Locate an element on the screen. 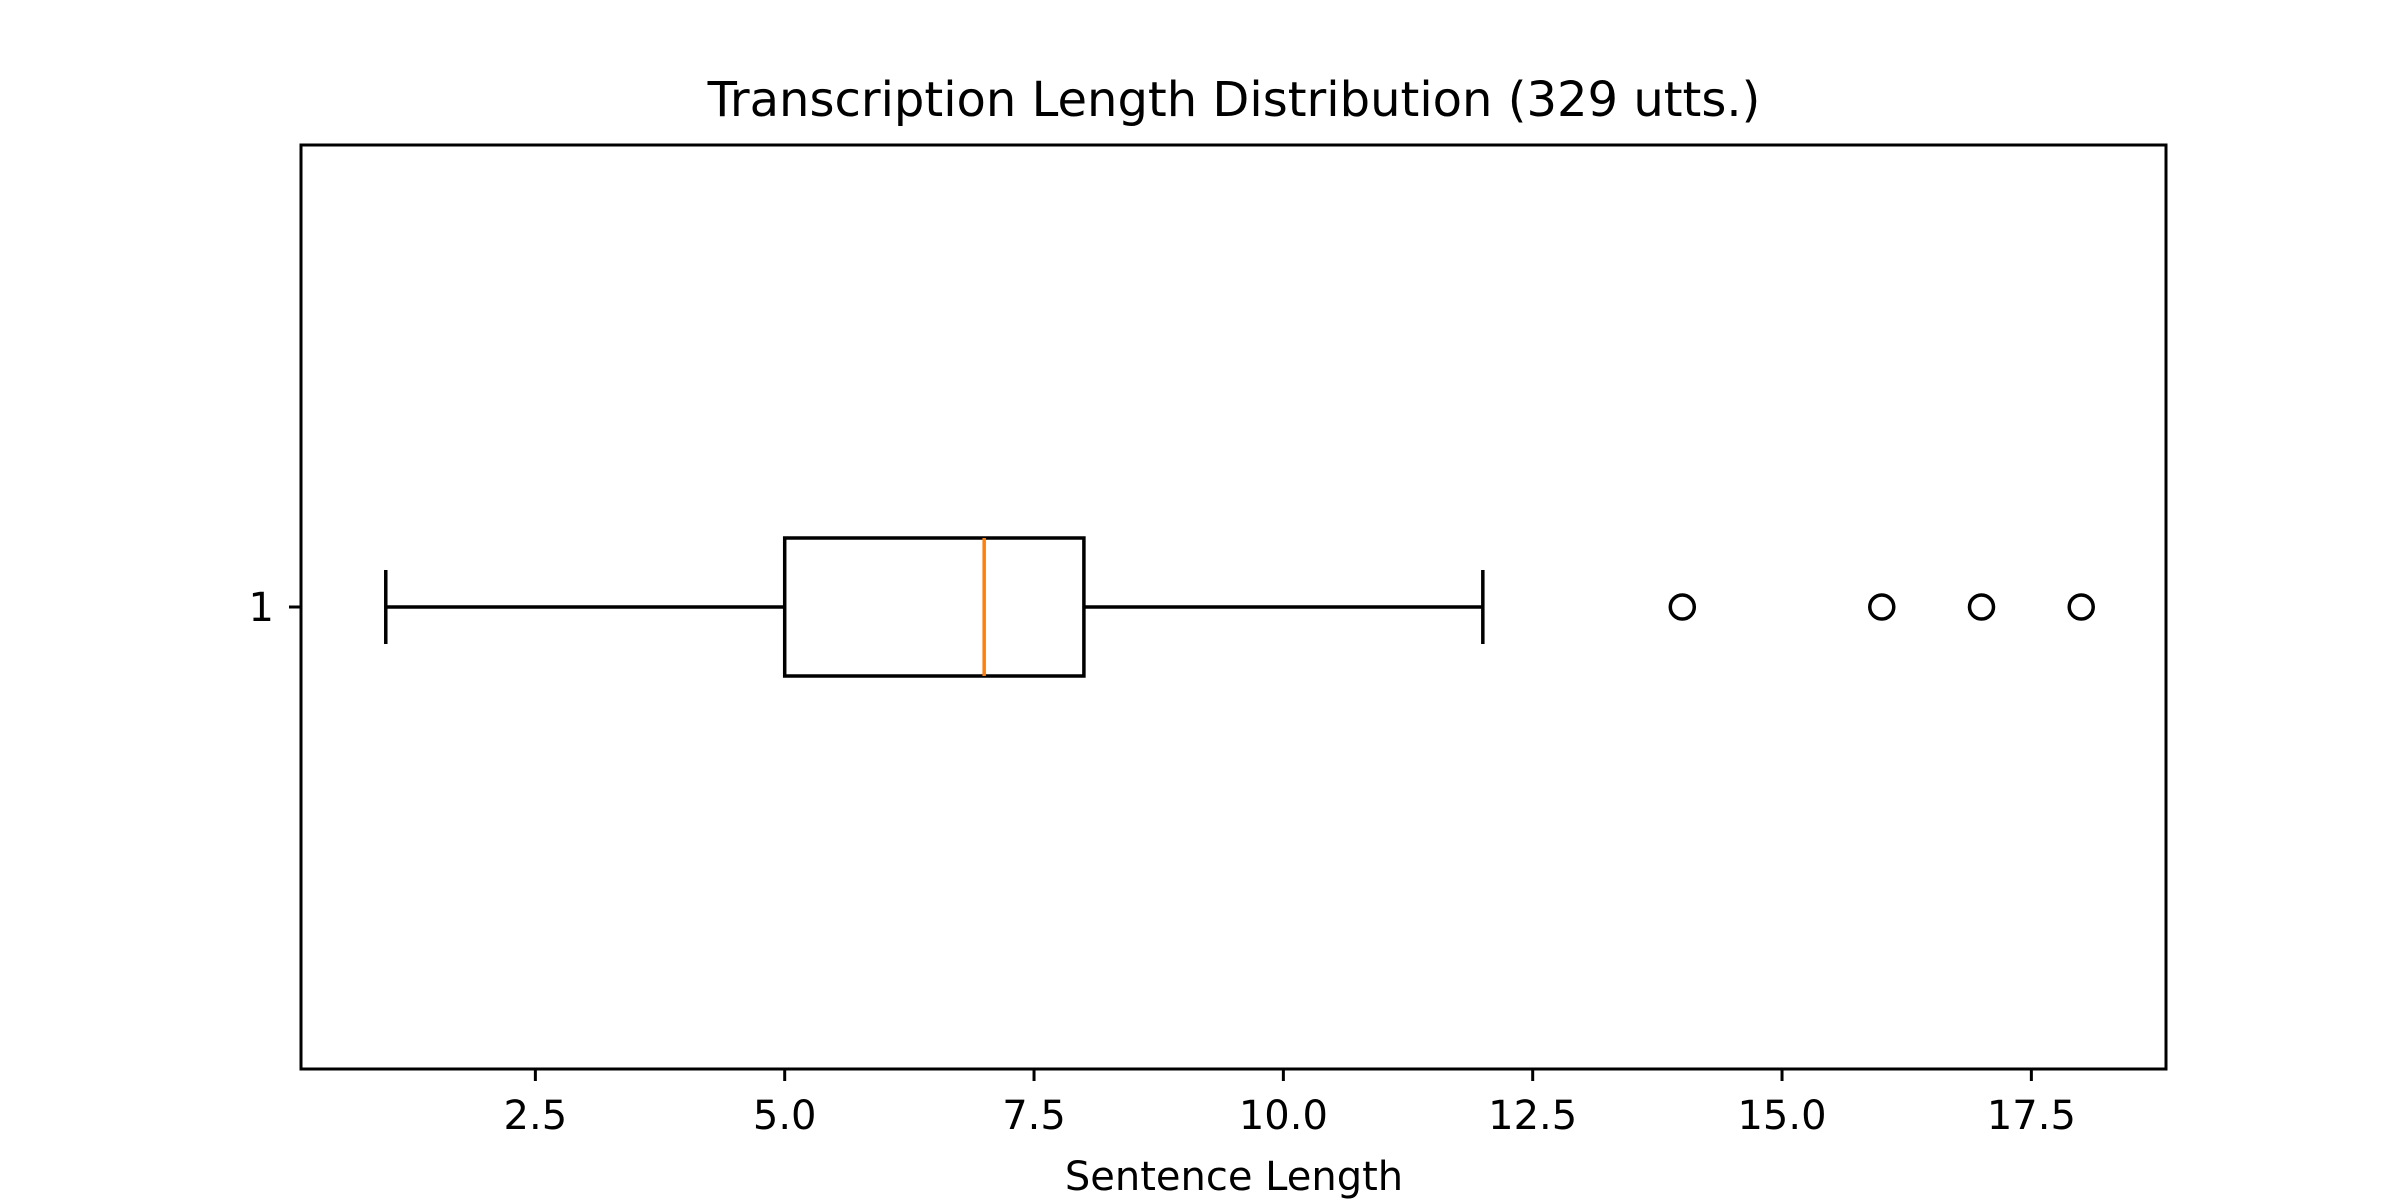 This screenshot has height=1204, width=2400. box-layer is located at coordinates (1239, 607).